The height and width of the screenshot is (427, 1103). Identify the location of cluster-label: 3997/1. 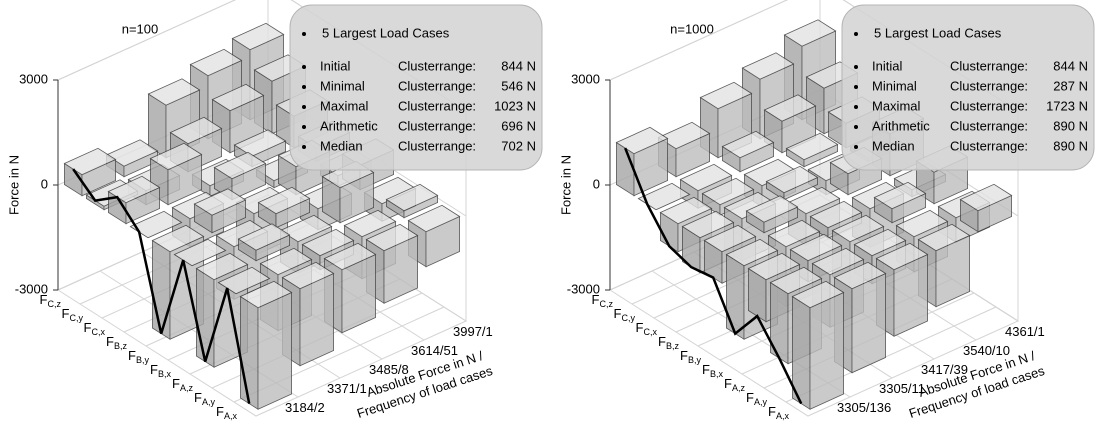
(473, 331).